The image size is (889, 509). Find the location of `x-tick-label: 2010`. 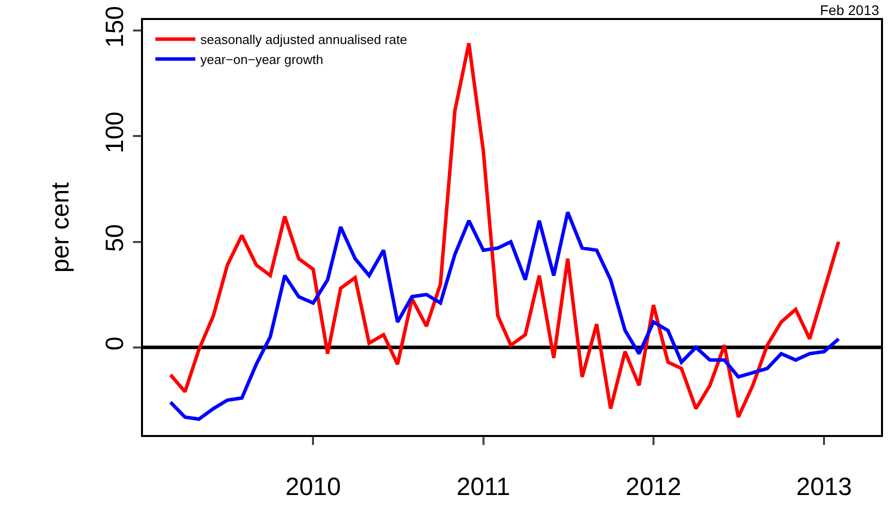

x-tick-label: 2010 is located at coordinates (313, 487).